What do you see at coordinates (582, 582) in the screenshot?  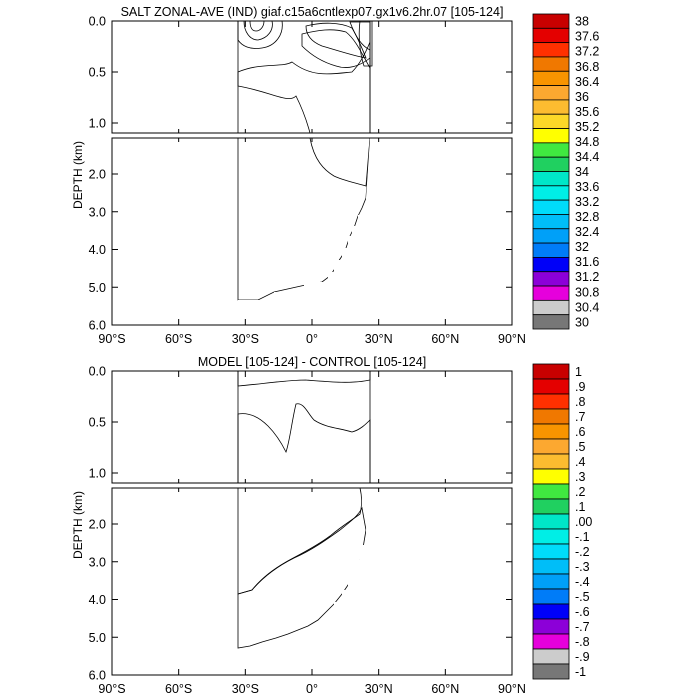 I see `colorbar-label: -.4` at bounding box center [582, 582].